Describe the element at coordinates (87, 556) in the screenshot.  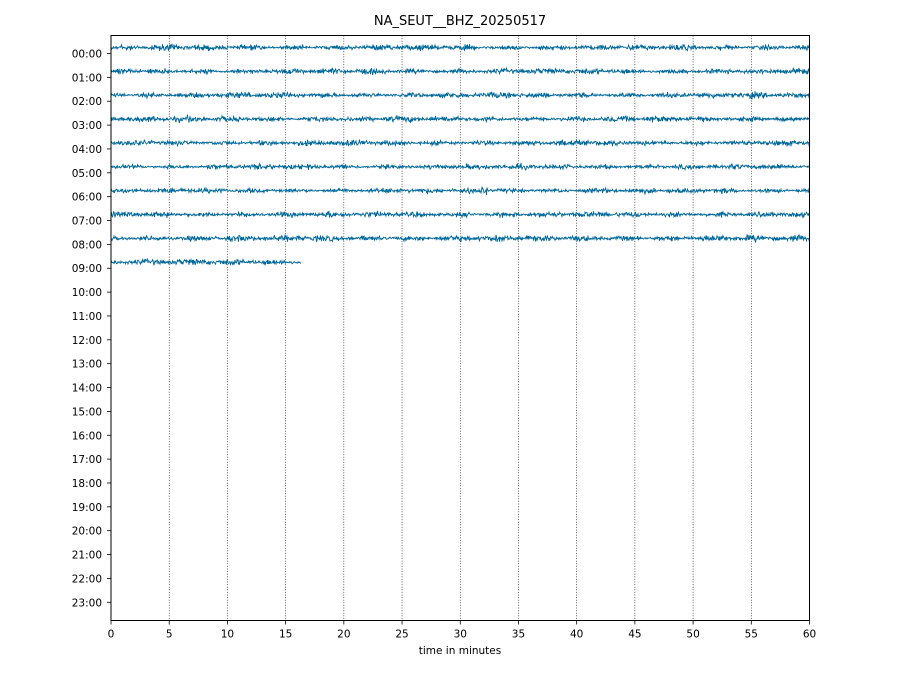
I see `y-tick-label: 21:00` at that location.